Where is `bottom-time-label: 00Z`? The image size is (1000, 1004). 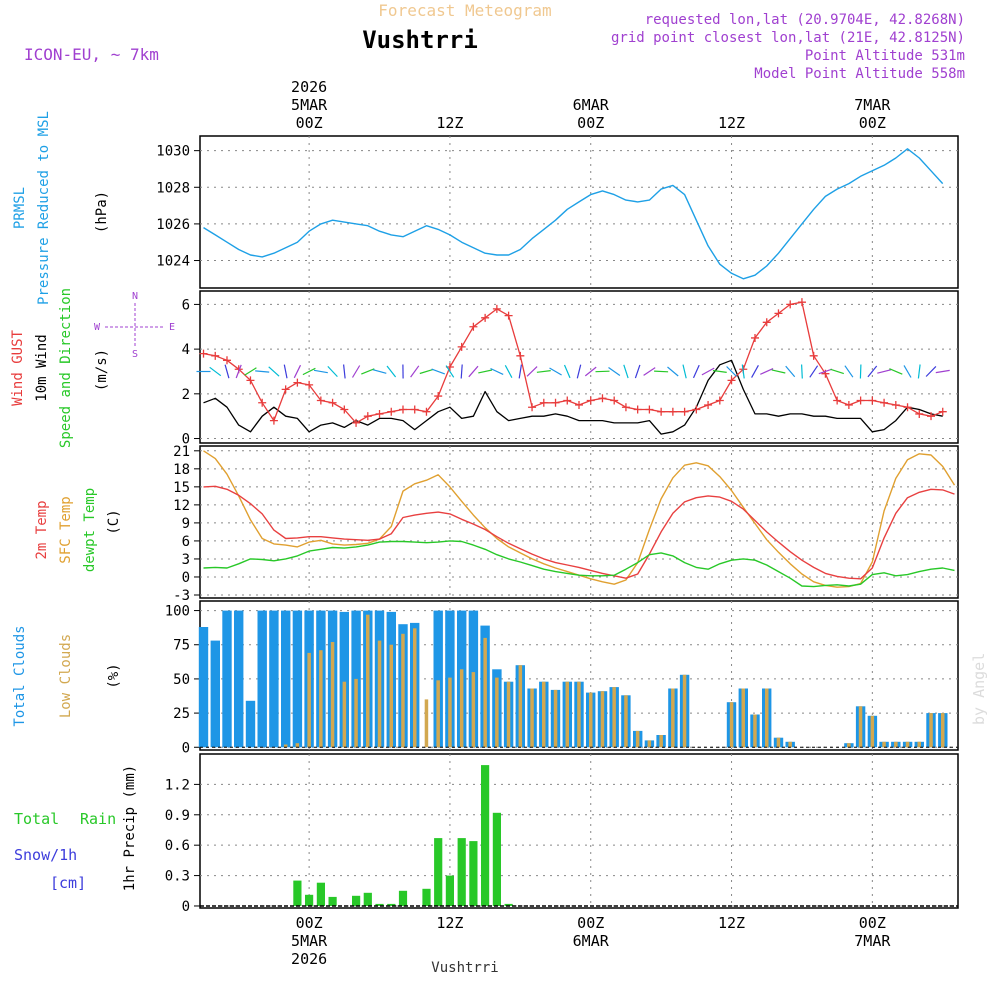 bottom-time-label: 00Z is located at coordinates (872, 923).